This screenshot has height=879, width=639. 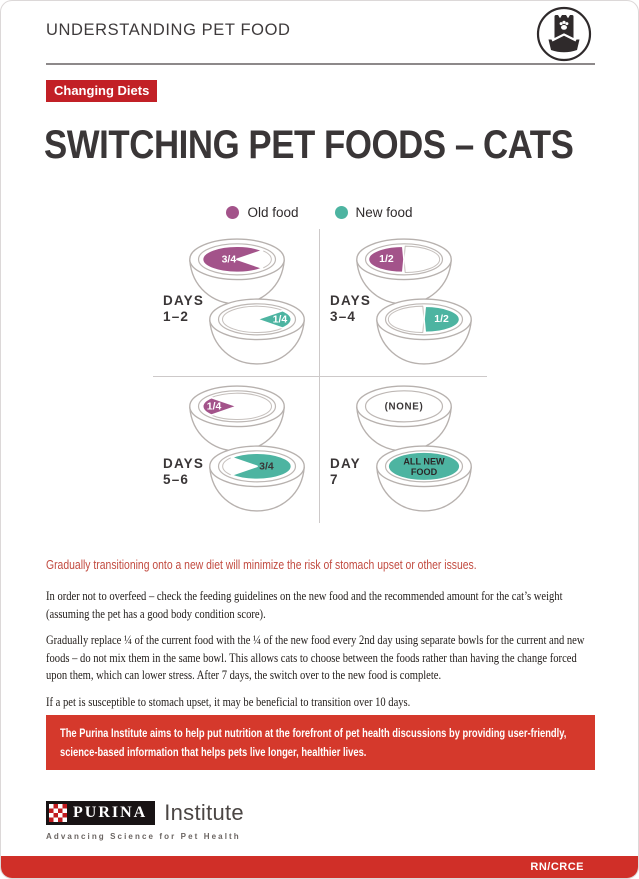 I want to click on doc-code: RN/CRCE, so click(x=557, y=867).